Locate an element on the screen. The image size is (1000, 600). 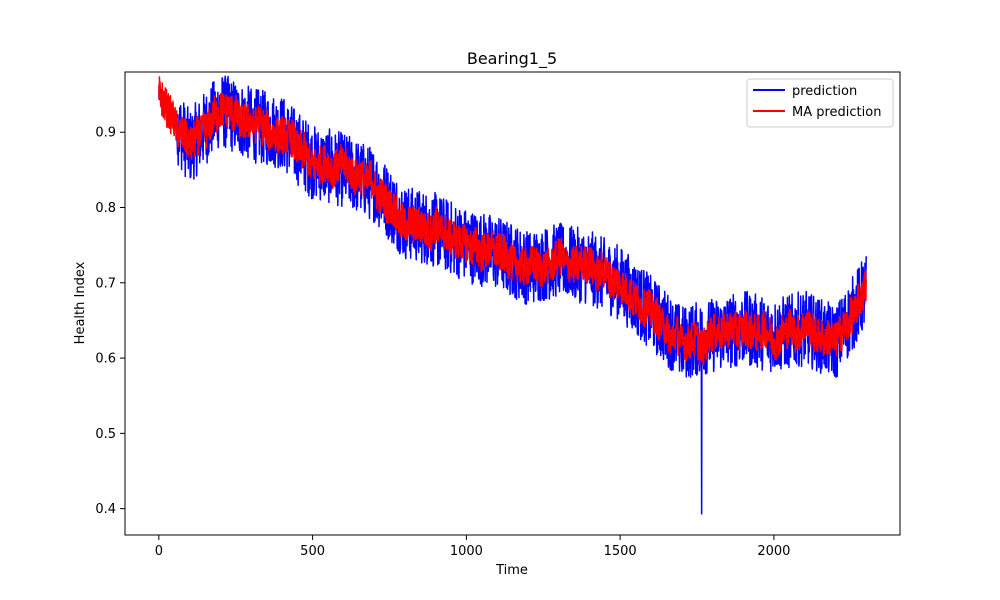
x-tick-label: 1000 is located at coordinates (466, 551).